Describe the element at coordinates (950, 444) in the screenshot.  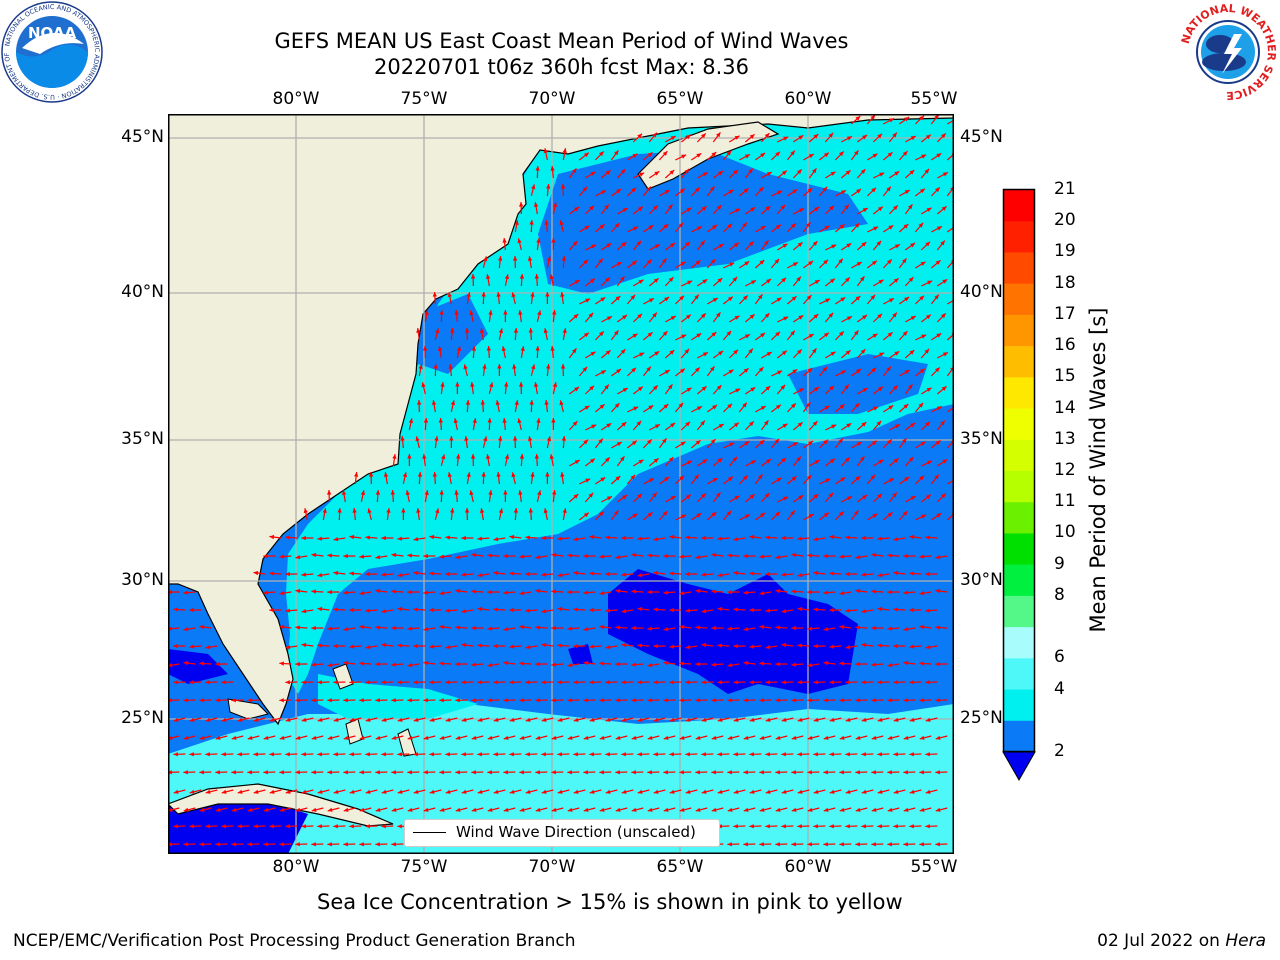
I see `wind-wave-arrow` at that location.